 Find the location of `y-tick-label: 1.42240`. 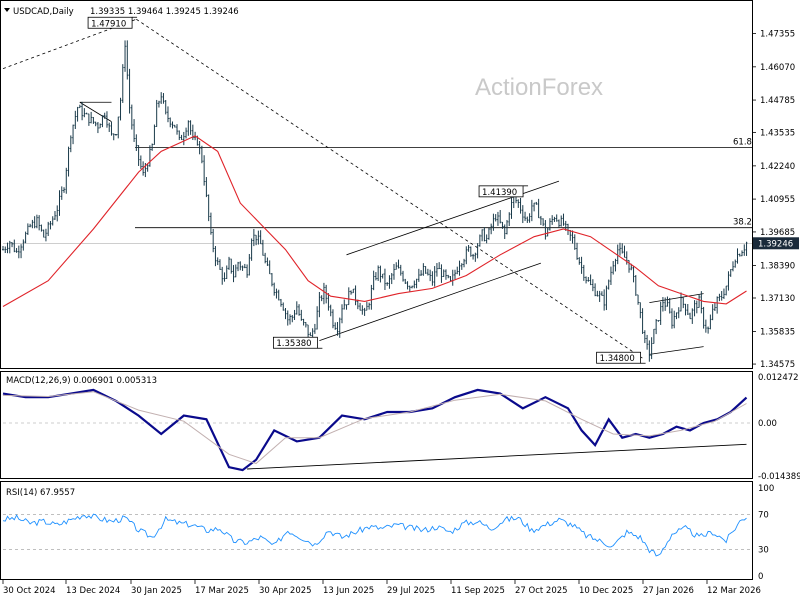

y-tick-label: 1.42240 is located at coordinates (777, 167).